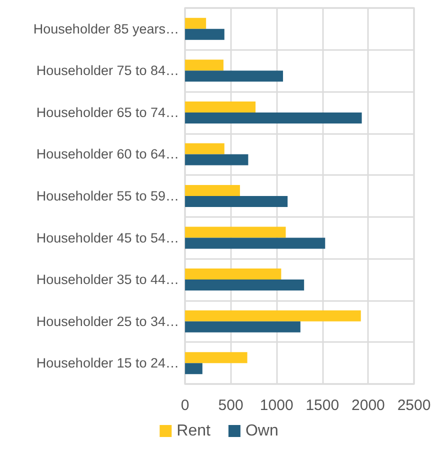 The width and height of the screenshot is (438, 450). Describe the element at coordinates (185, 405) in the screenshot. I see `x-tick-label: 0` at that location.